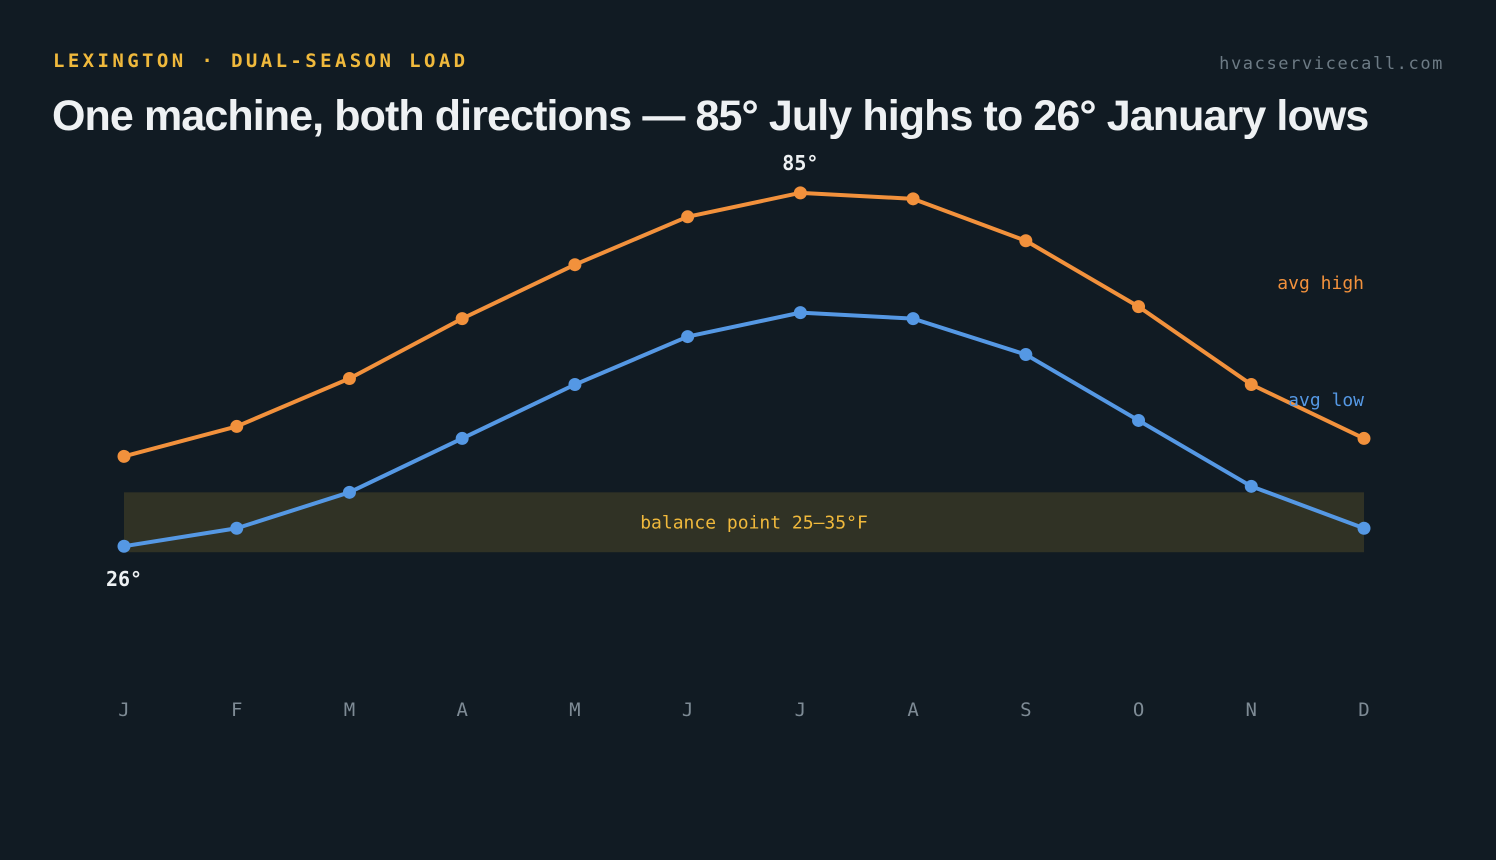 This screenshot has height=860, width=1496. I want to click on x-tick-label: F, so click(236, 710).